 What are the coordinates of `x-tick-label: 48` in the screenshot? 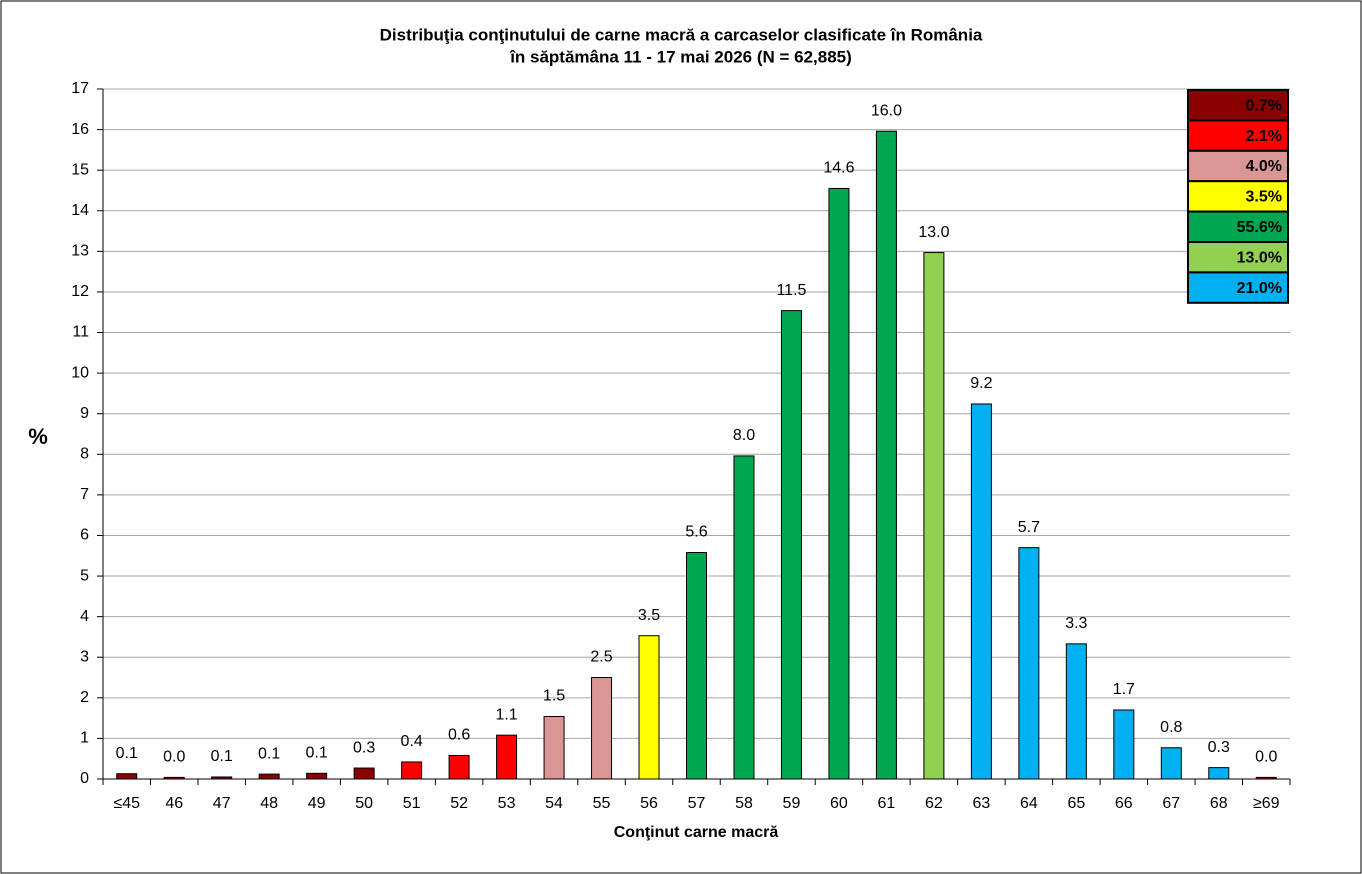 It's located at (269, 803).